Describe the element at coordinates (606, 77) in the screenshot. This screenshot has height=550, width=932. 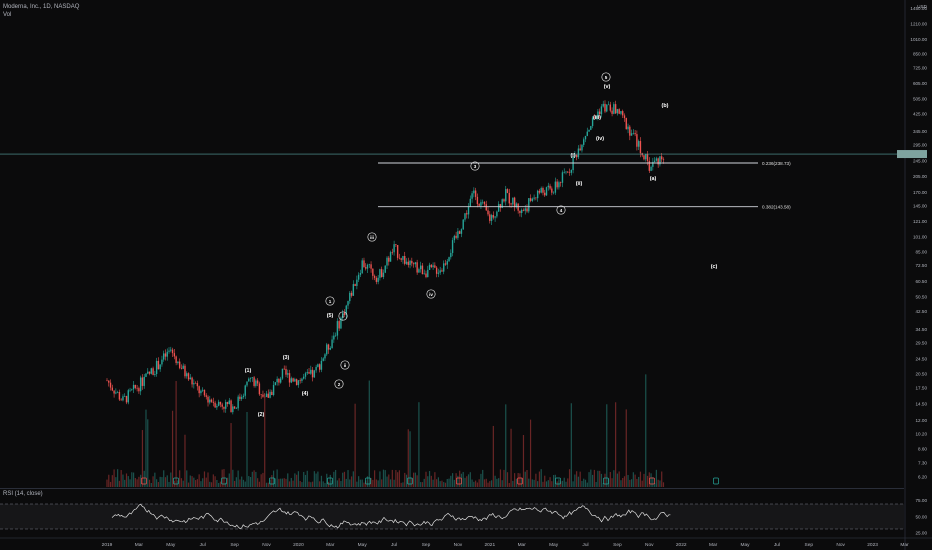
I see `wave-circle` at that location.